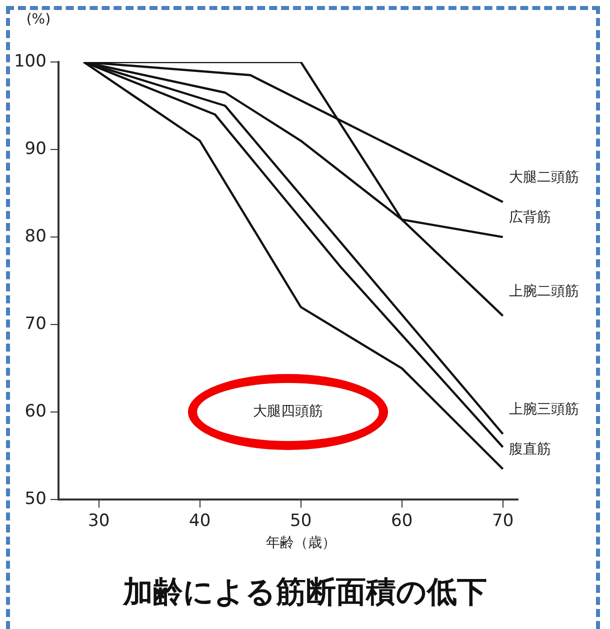 The width and height of the screenshot is (610, 629). I want to click on annotation: 大腿四頭筋, so click(288, 412).